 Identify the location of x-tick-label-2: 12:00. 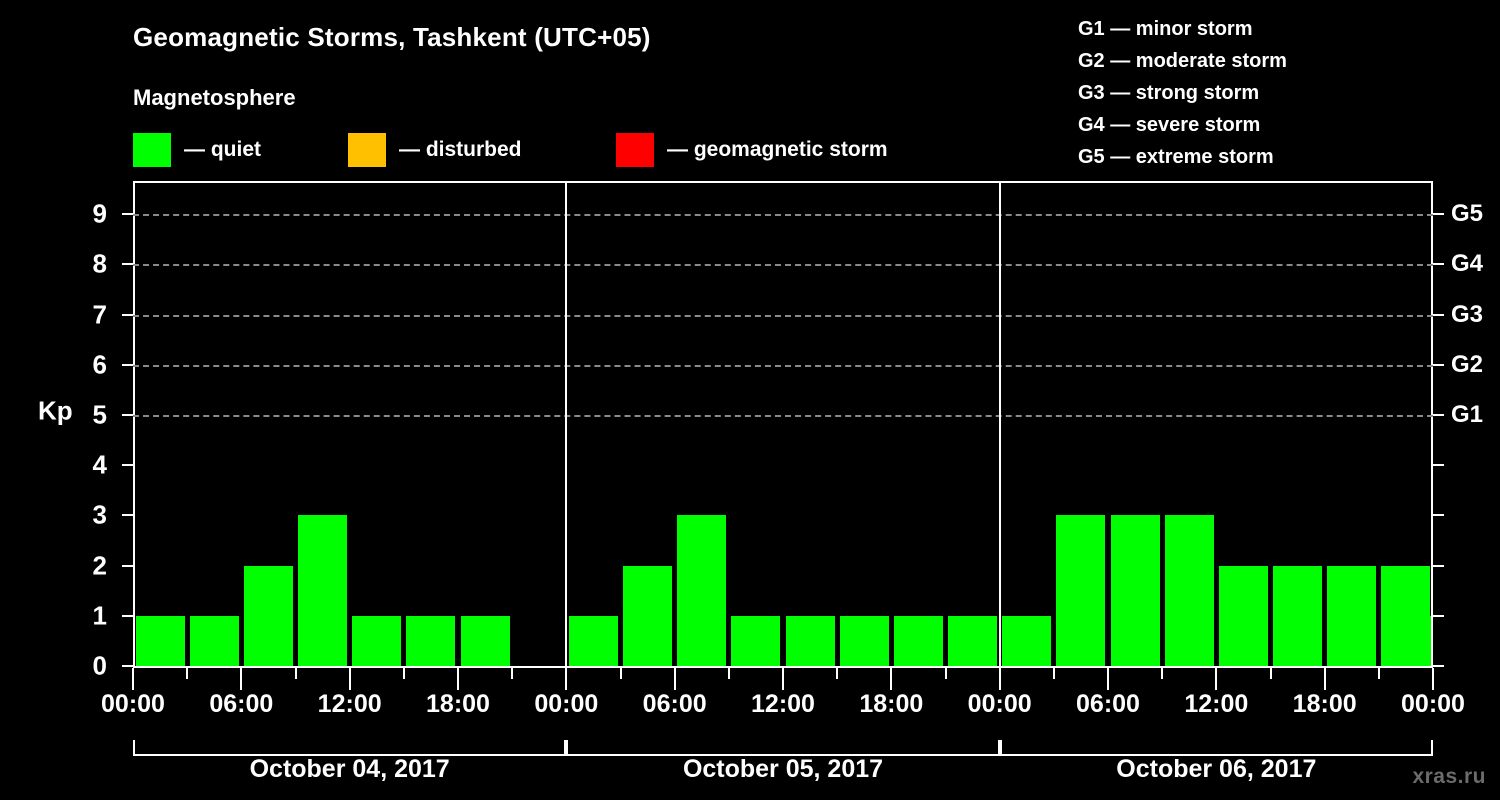
(349, 704).